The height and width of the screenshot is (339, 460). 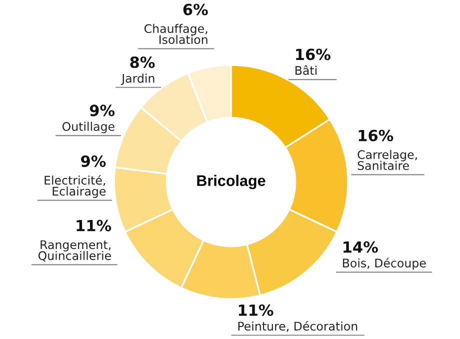 I want to click on slice-label: Rangement, Quincaillerie, so click(x=74, y=251).